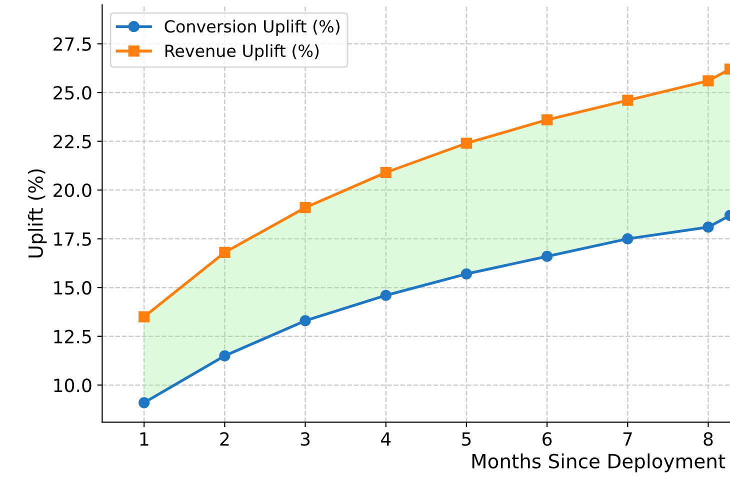  I want to click on x-axis-title: Months Since Deployment, so click(599, 462).